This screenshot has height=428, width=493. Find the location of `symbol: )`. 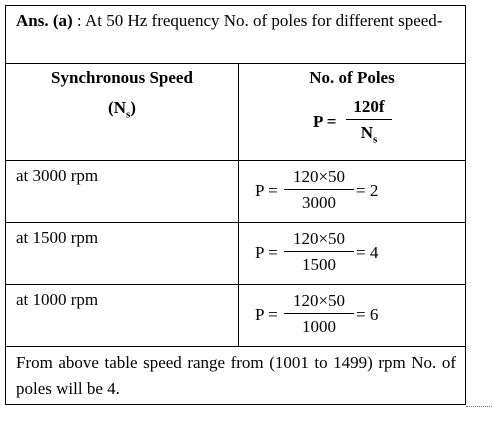

symbol: ) is located at coordinates (133, 107).